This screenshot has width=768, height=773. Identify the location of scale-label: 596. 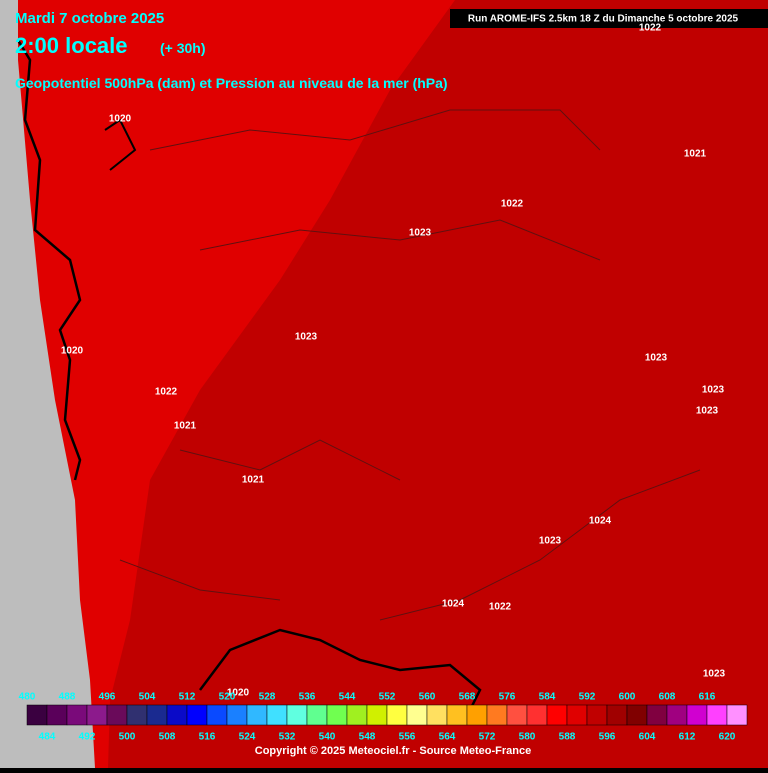
(607, 737).